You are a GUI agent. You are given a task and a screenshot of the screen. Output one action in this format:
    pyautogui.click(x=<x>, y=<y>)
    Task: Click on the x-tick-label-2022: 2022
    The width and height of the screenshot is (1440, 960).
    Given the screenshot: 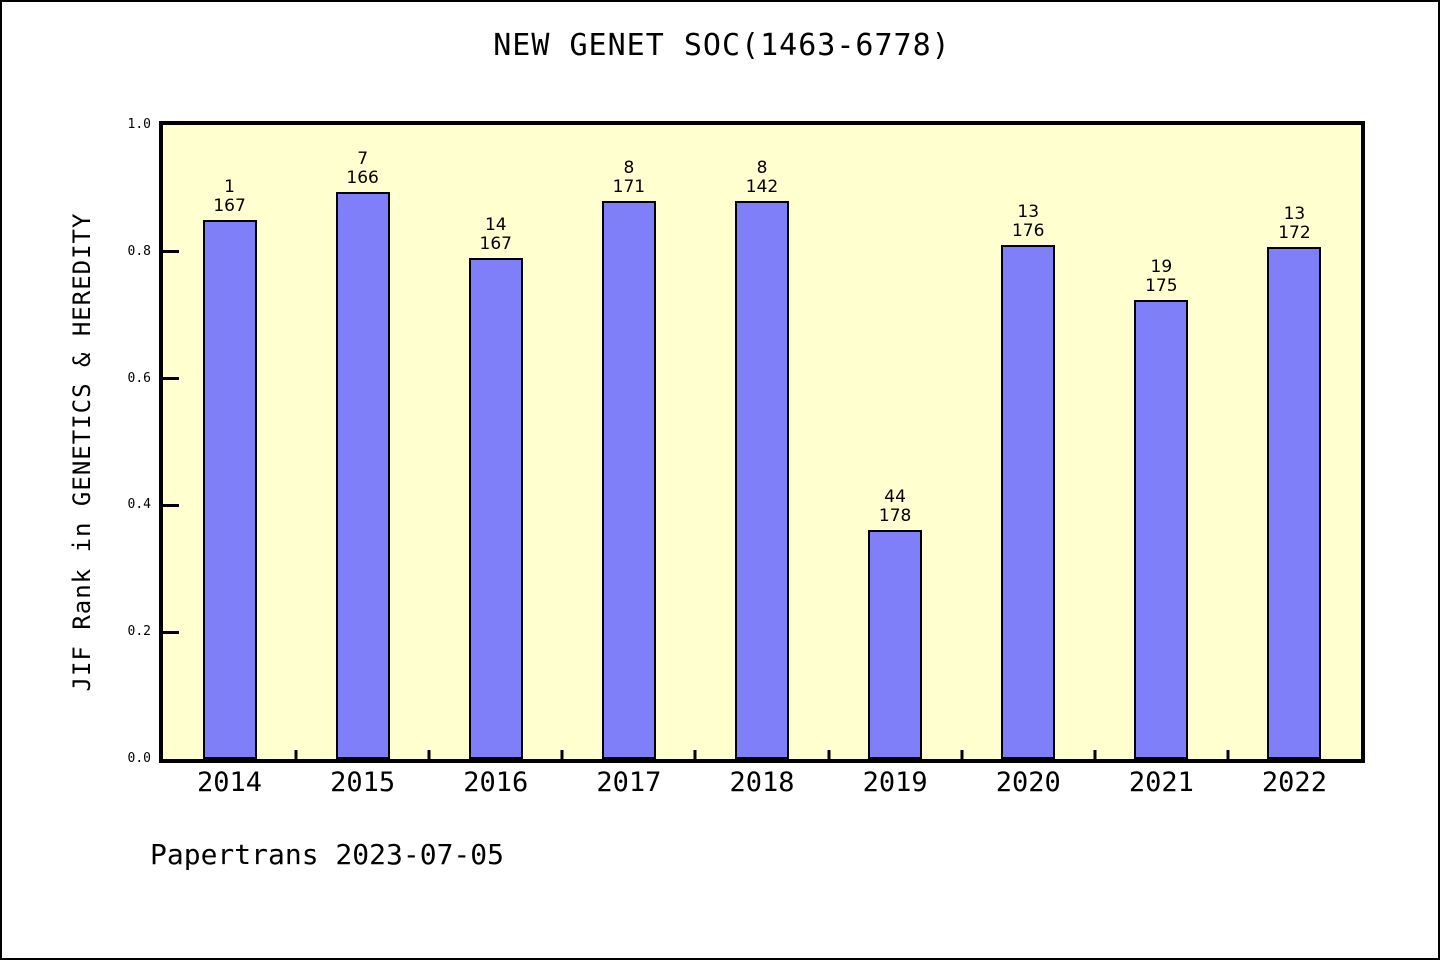 What is the action you would take?
    pyautogui.click(x=1294, y=782)
    